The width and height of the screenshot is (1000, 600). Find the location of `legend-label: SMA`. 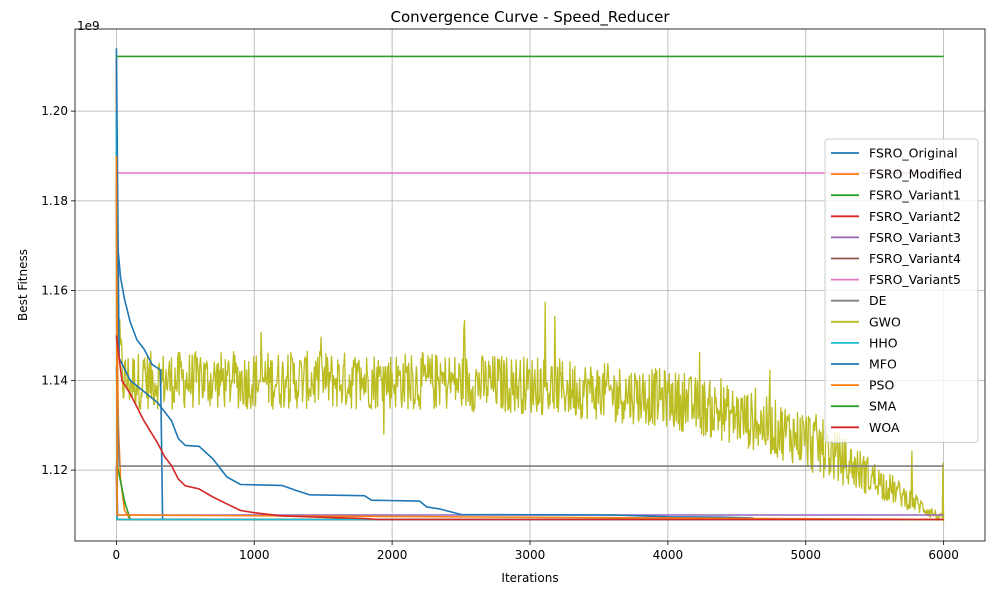

legend-label: SMA is located at coordinates (883, 406).